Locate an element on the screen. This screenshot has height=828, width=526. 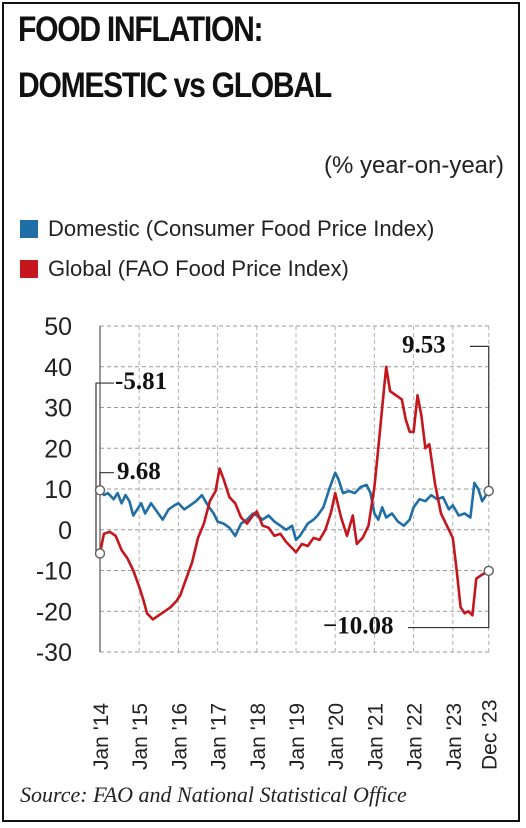
legend-label-domestic: Domestic (Consumer Food Price Index) is located at coordinates (241, 228).